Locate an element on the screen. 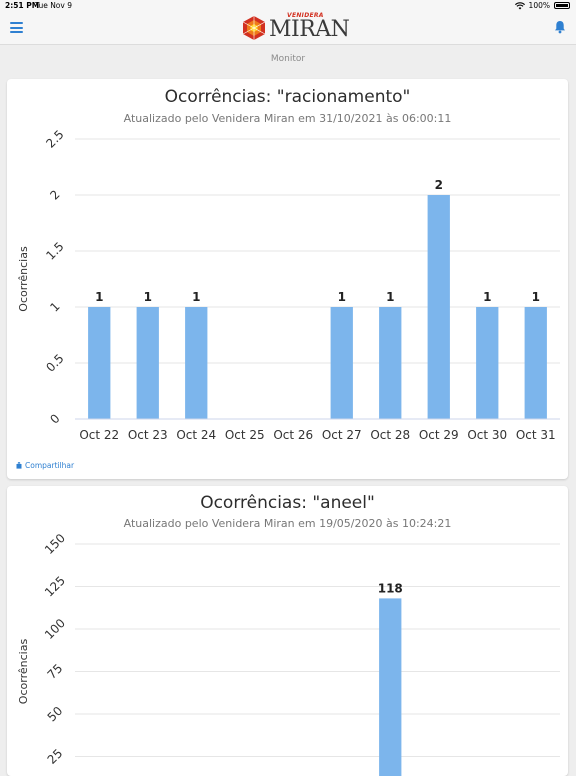 The image size is (576, 776). x-tick-label: Oct 22 is located at coordinates (99, 435).